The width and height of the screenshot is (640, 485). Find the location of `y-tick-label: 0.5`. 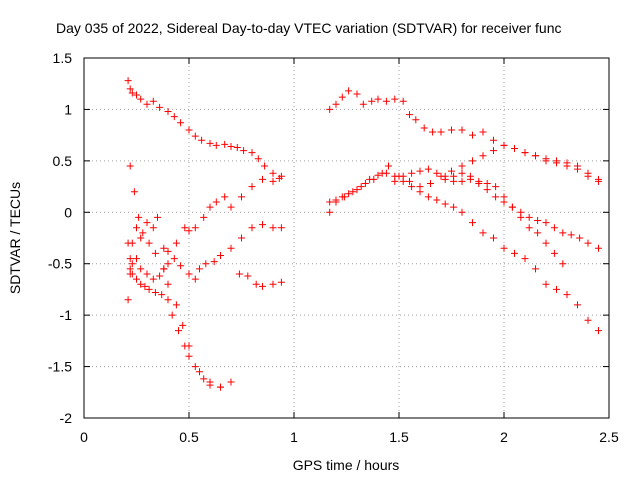

y-tick-label: 0.5 is located at coordinates (63, 161).